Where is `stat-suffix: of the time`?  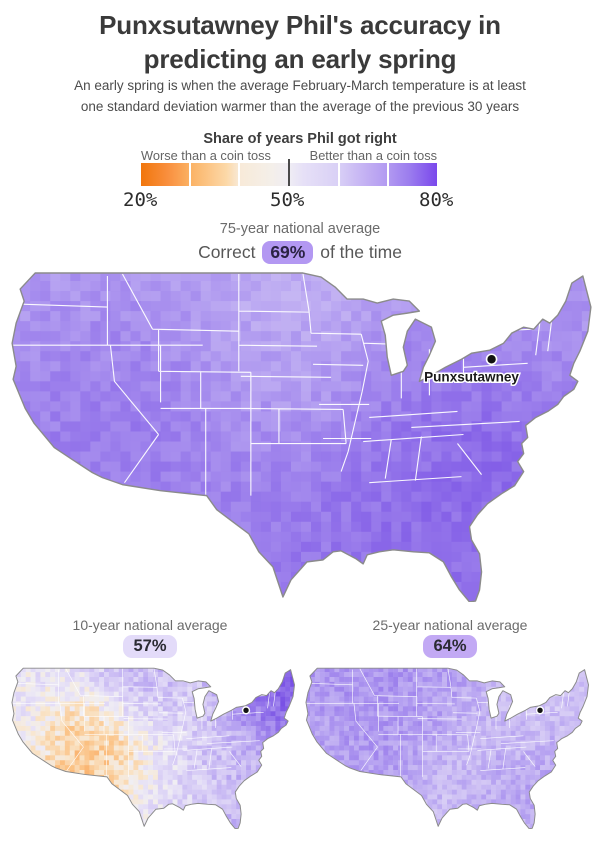
stat-suffix: of the time is located at coordinates (361, 252).